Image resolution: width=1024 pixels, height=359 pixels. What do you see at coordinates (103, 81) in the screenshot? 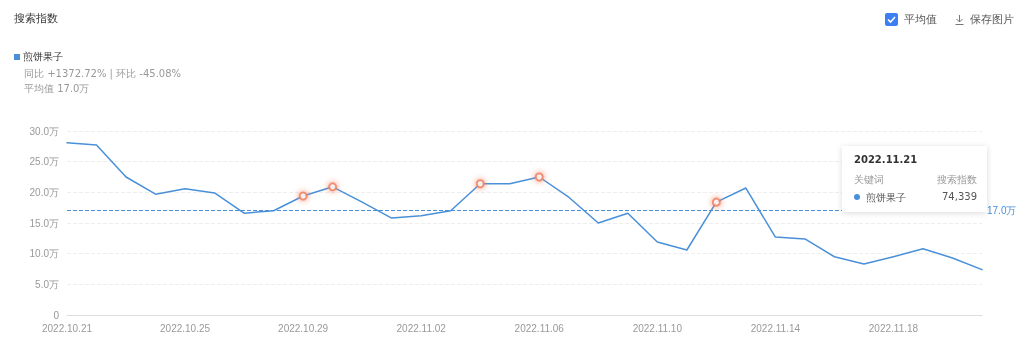
I see `chart-subtitle: 同比 +1372.72% | 环比 -45.08% 平均值 17.0万` at bounding box center [103, 81].